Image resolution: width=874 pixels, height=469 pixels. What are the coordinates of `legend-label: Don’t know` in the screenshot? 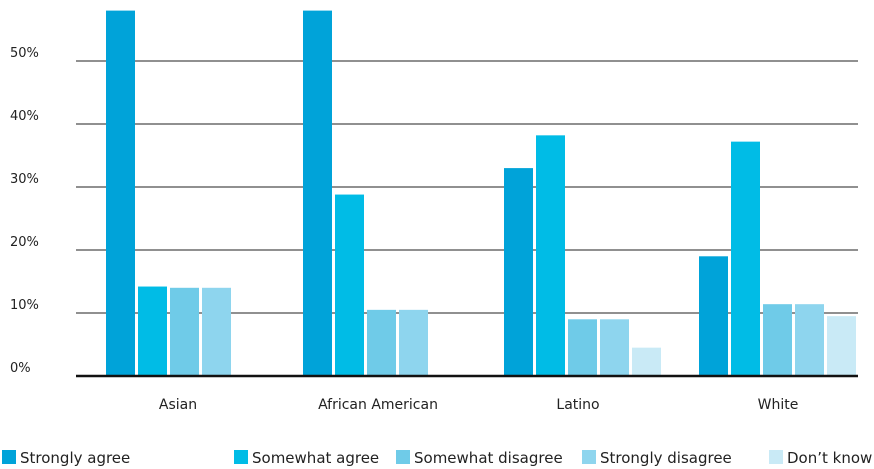 It's located at (829, 458).